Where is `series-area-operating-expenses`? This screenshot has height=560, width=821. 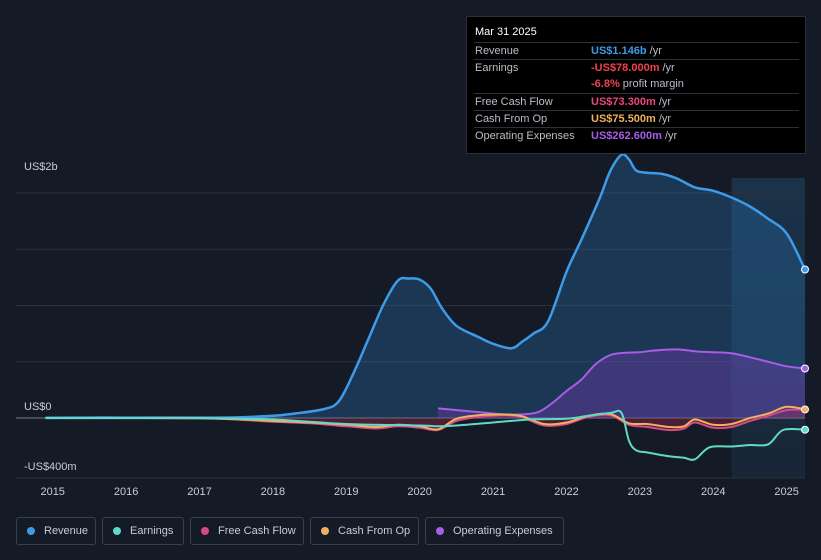 series-area-operating-expenses is located at coordinates (621, 383).